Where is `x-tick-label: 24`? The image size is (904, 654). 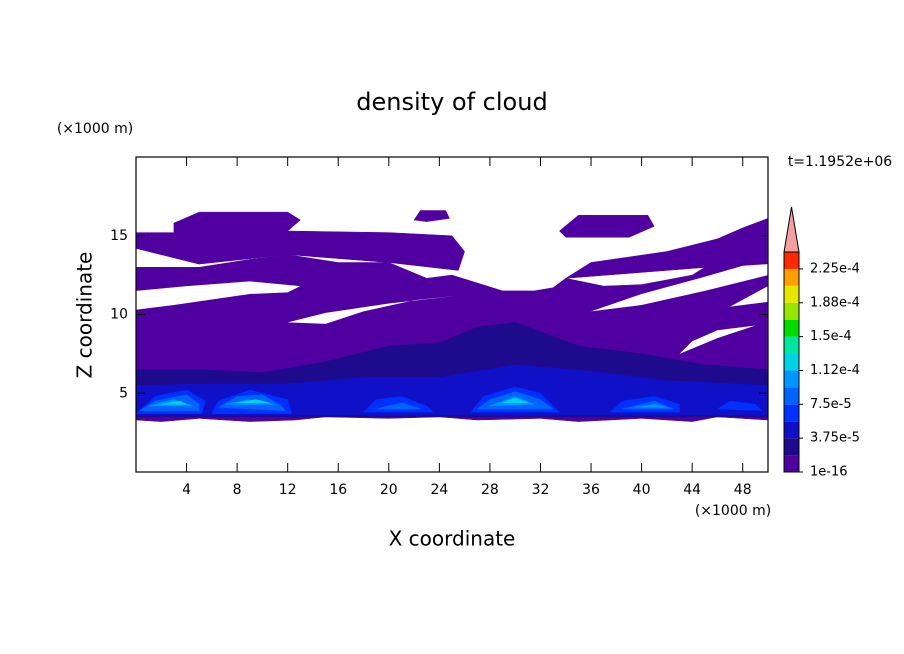
x-tick-label: 24 is located at coordinates (439, 490).